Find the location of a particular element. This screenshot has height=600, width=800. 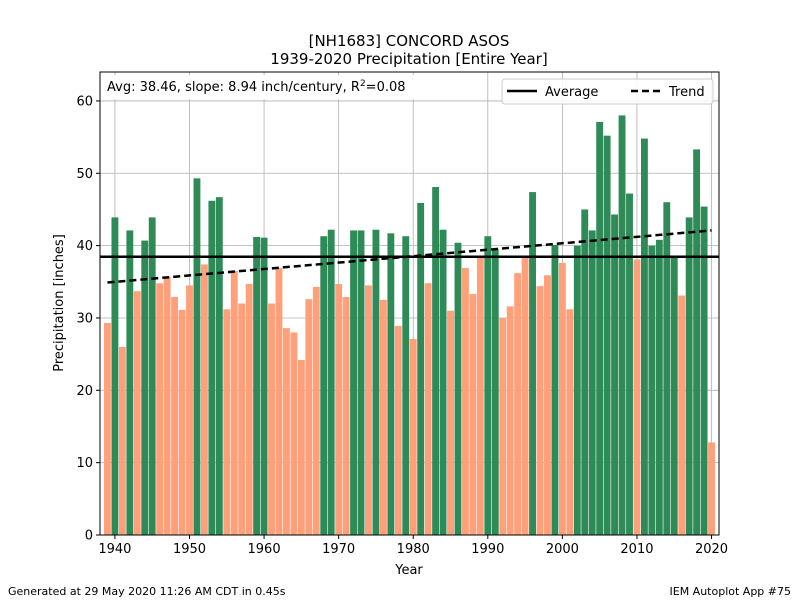

bar-1953 is located at coordinates (212, 367).